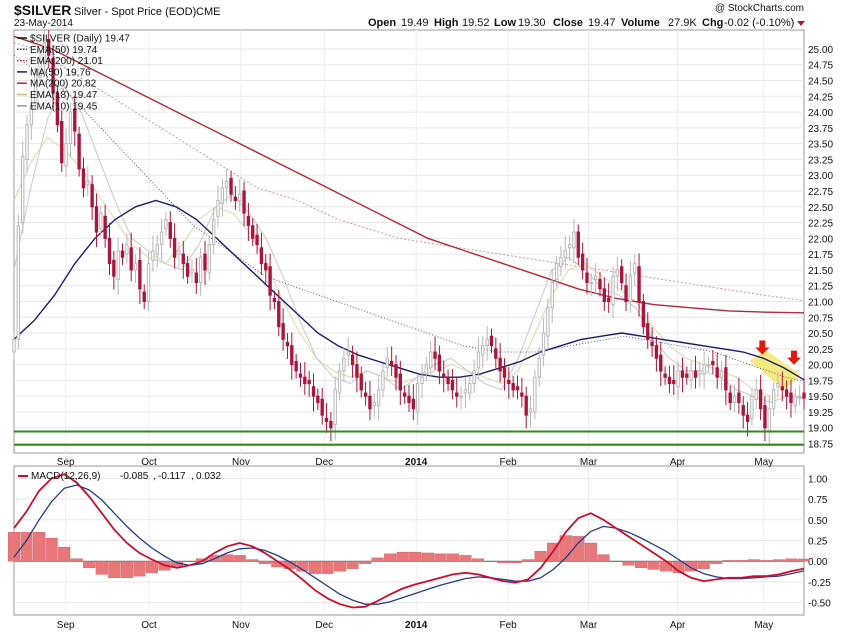 This screenshot has height=633, width=850. I want to click on close-label: Close, so click(568, 23).